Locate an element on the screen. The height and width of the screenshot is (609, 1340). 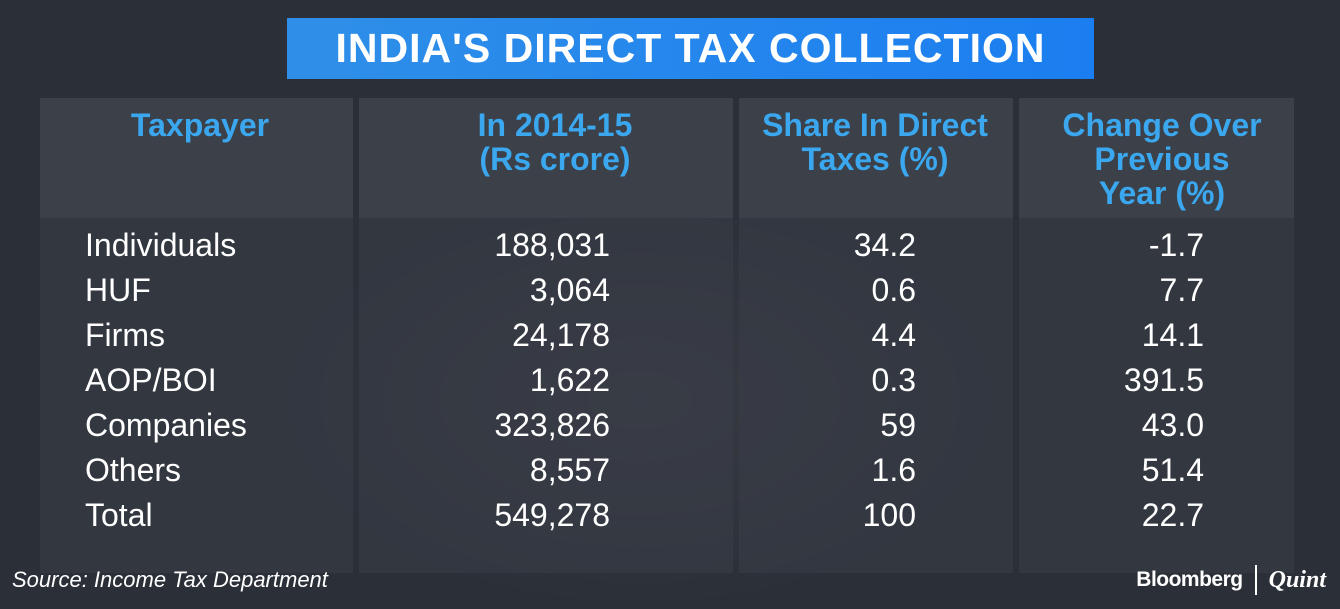
header-bg-amount is located at coordinates (546, 158).